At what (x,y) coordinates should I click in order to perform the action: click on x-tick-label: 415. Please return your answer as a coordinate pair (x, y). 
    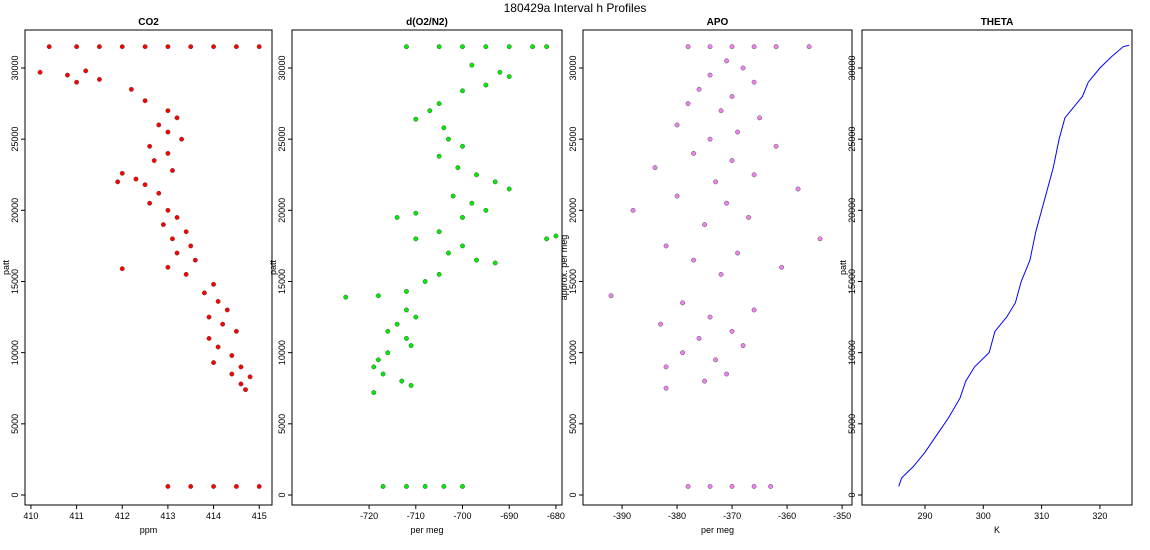
    Looking at the image, I should click on (259, 516).